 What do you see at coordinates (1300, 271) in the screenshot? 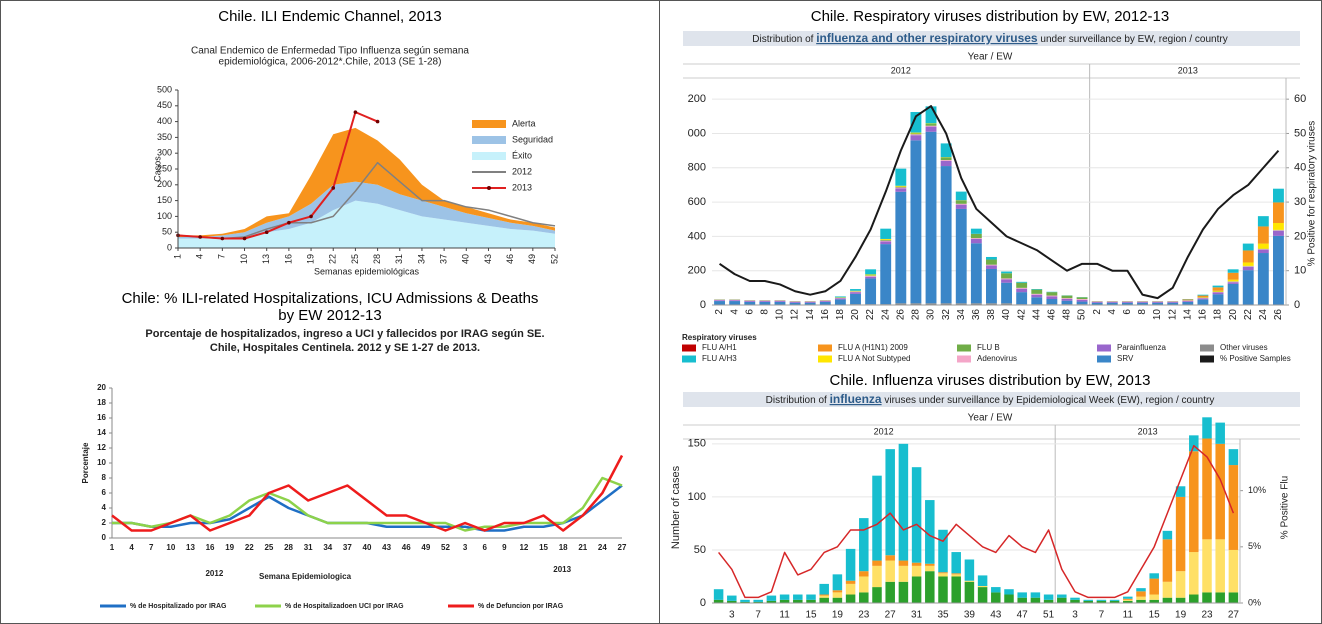
I see `y2-tick-label: 10` at bounding box center [1300, 271].